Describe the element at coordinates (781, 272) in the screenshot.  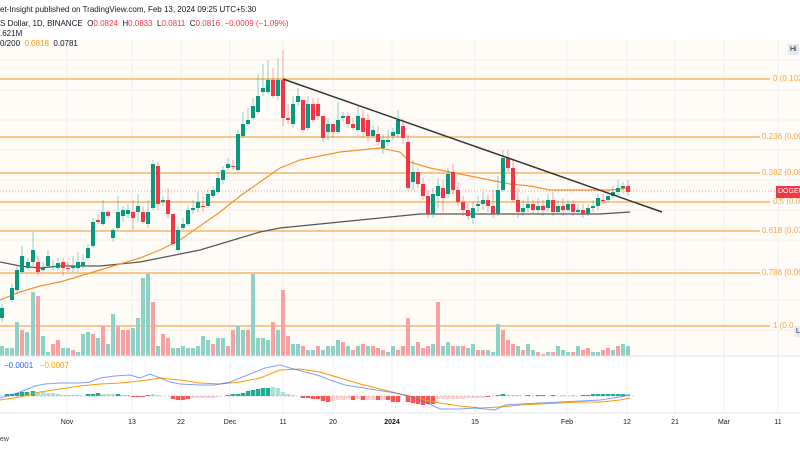
I see `fib-label-0.786: 0.786 (0.067` at that location.